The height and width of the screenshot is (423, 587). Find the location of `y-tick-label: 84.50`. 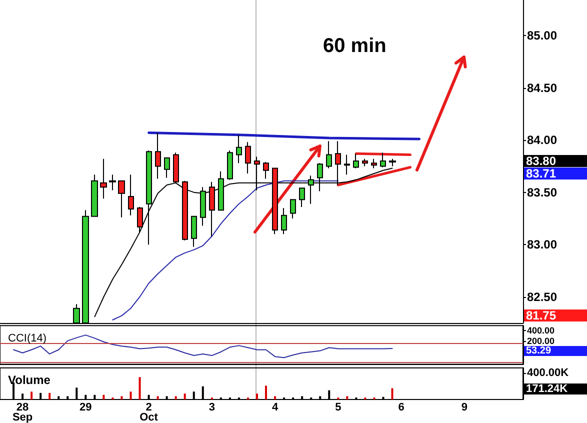

y-tick-label: 84.50 is located at coordinates (542, 87).